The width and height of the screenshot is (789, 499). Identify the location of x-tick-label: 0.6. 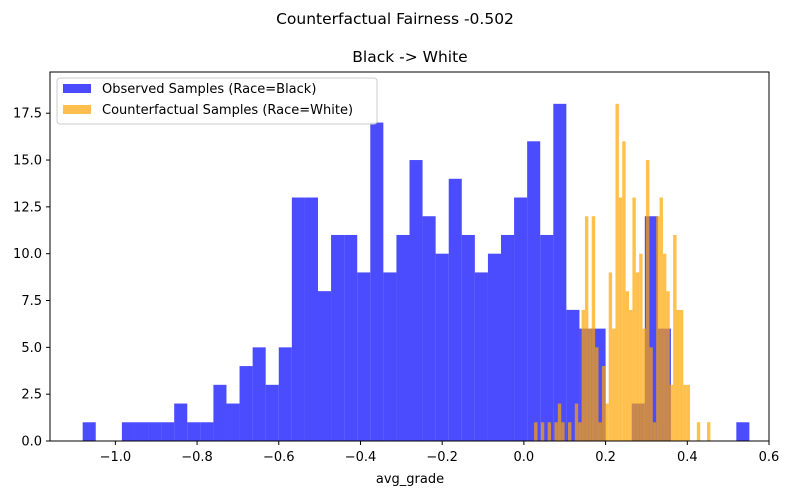
(769, 457).